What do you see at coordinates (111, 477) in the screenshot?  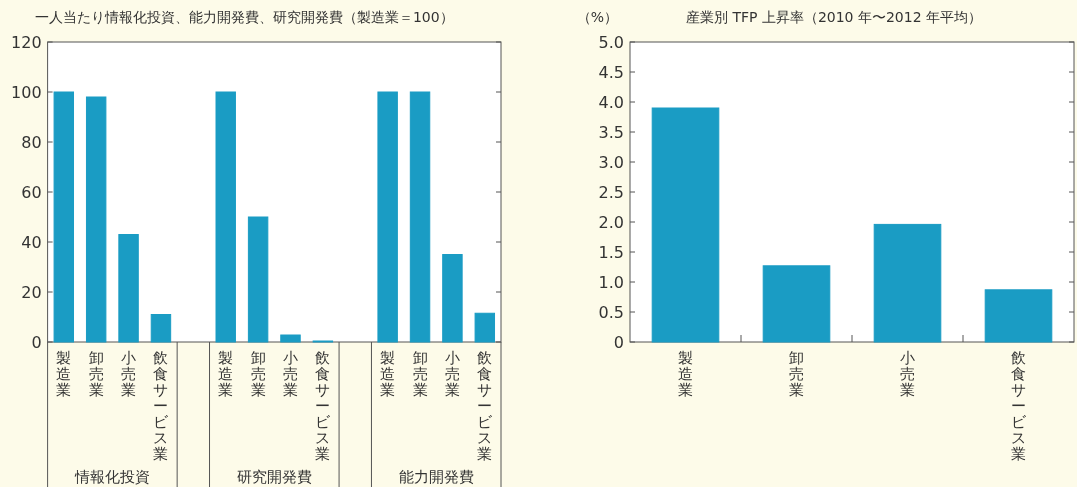 I see `text: 情報化投資` at bounding box center [111, 477].